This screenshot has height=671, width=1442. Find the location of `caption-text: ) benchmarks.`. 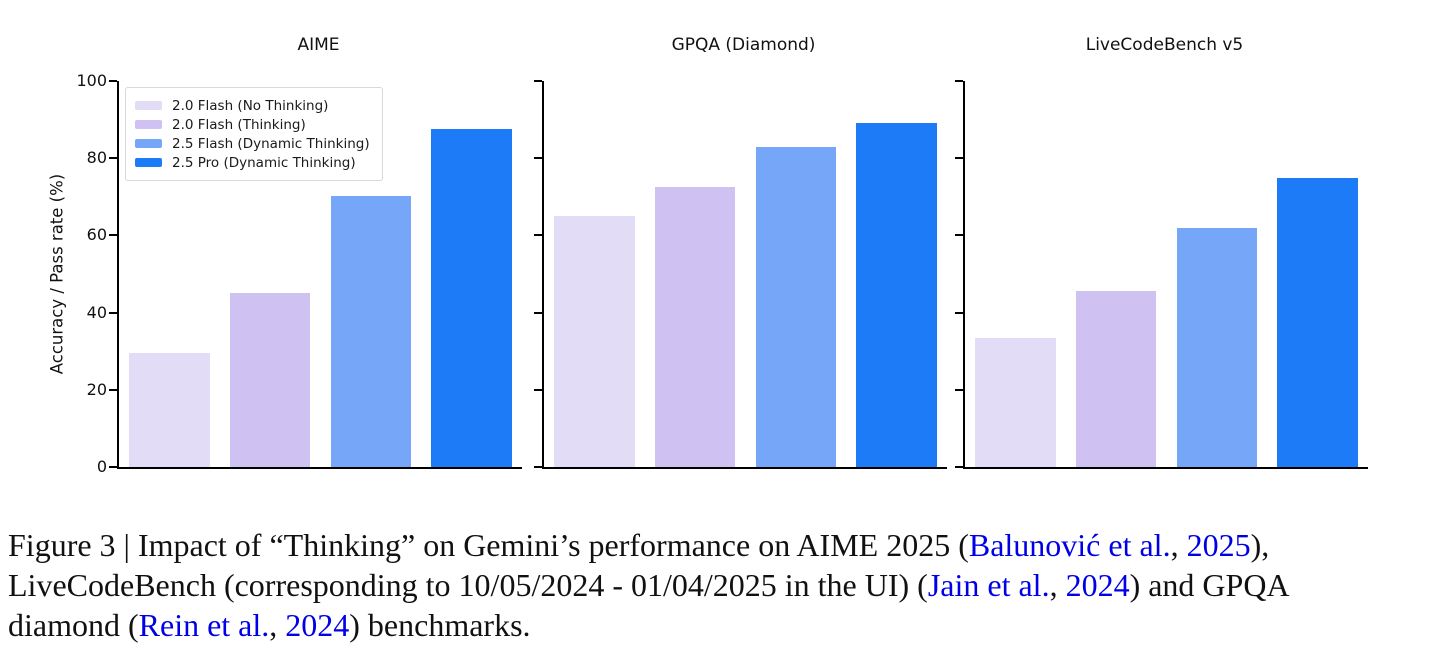

caption-text: ) benchmarks. is located at coordinates (440, 625).